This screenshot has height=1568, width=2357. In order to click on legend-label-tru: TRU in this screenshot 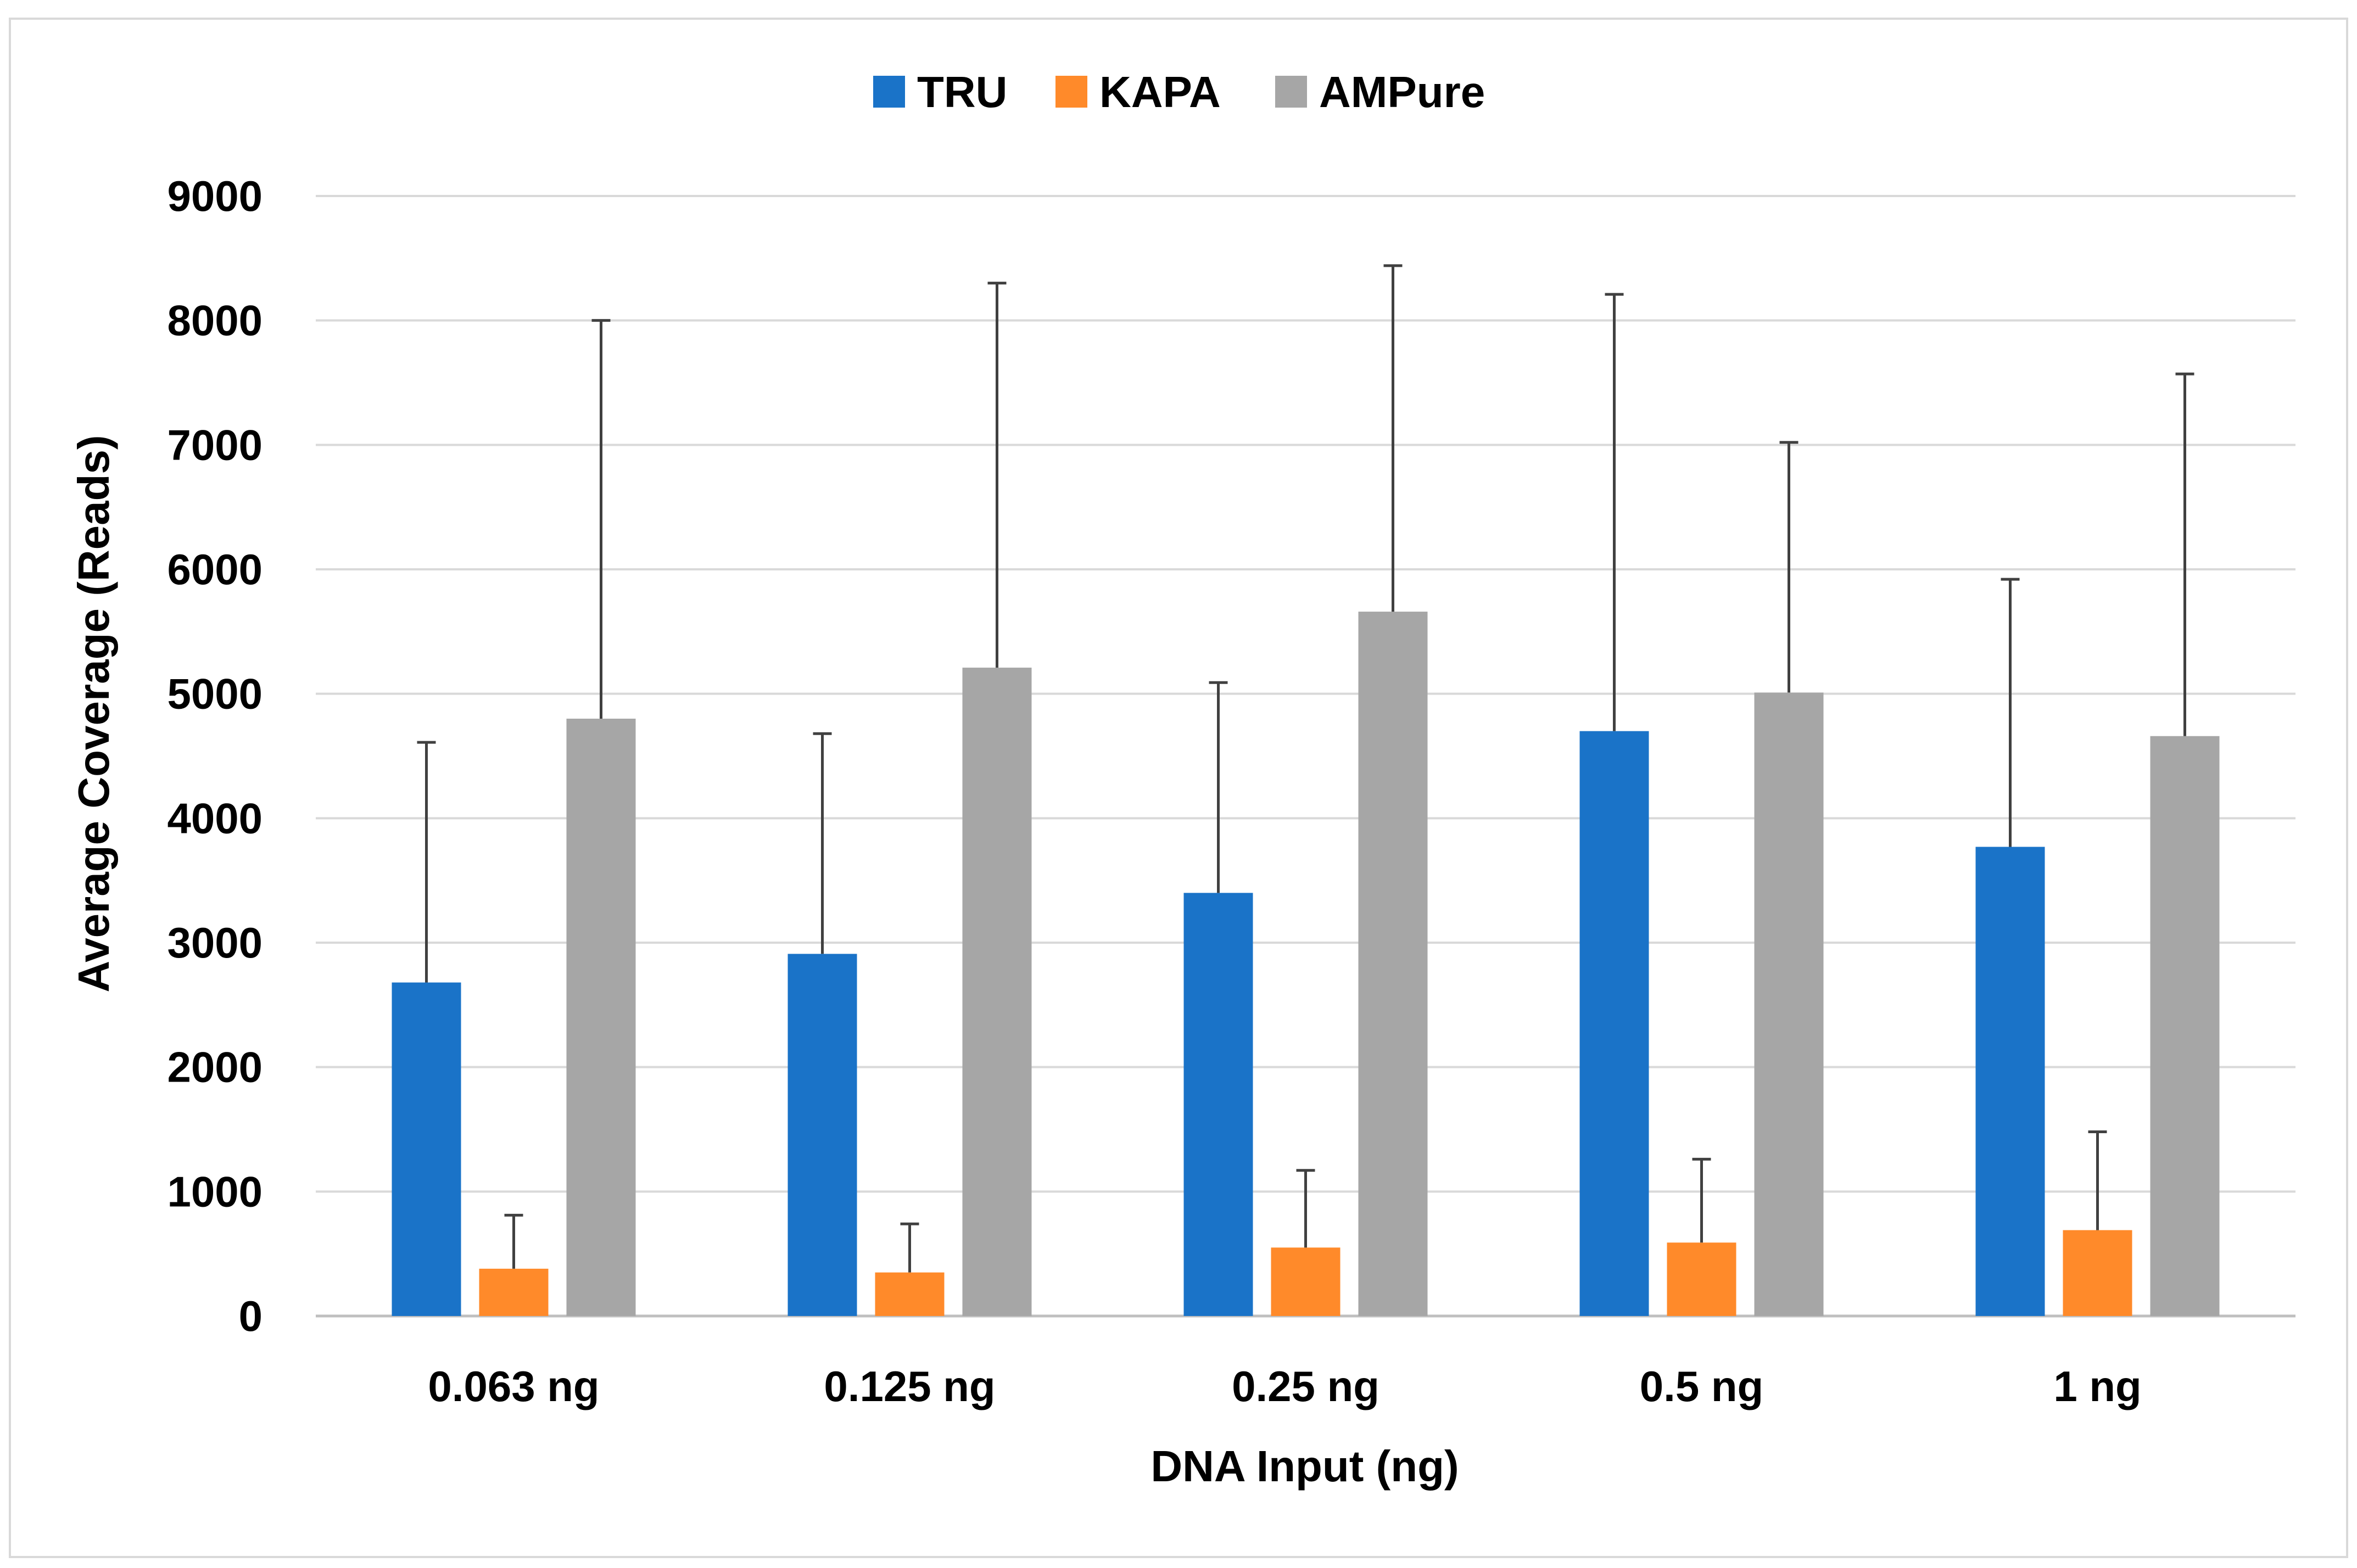, I will do `click(962, 92)`.